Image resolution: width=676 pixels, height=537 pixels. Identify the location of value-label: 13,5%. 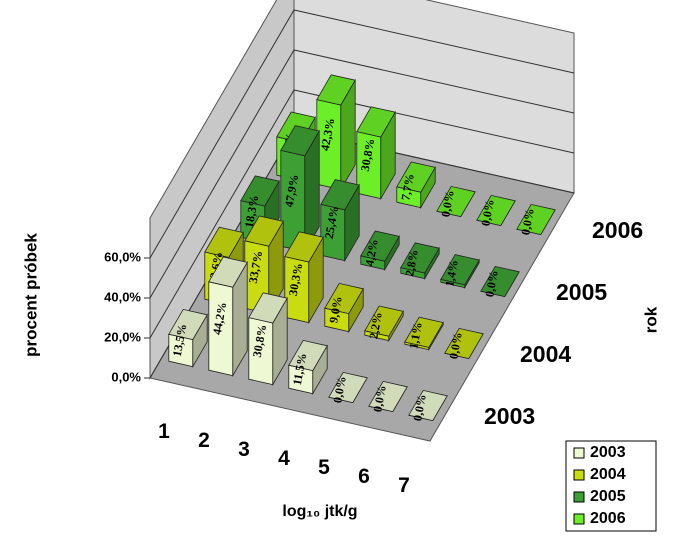
(180, 340).